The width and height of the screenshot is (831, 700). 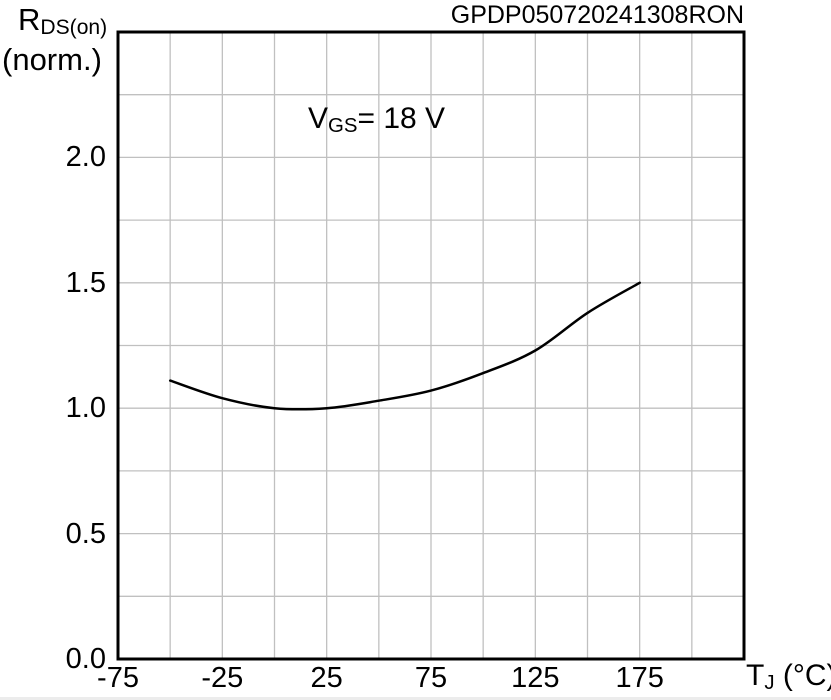 I want to click on vgs-symbol: V, so click(x=318, y=118).